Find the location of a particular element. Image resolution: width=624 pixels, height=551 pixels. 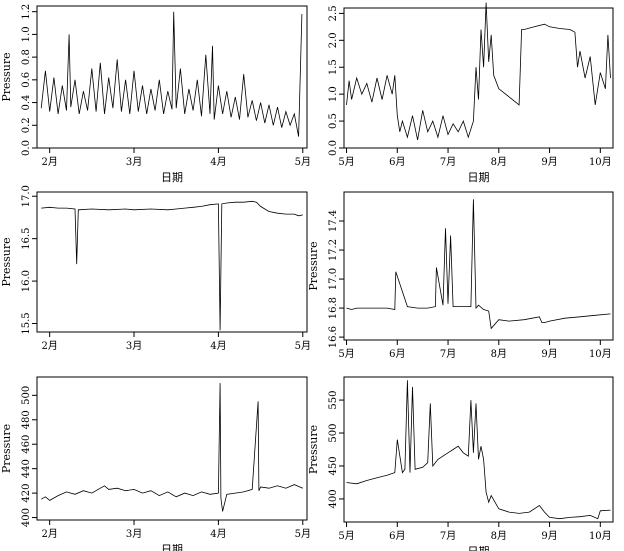

y-tick-label: 1.5 is located at coordinates (333, 67).